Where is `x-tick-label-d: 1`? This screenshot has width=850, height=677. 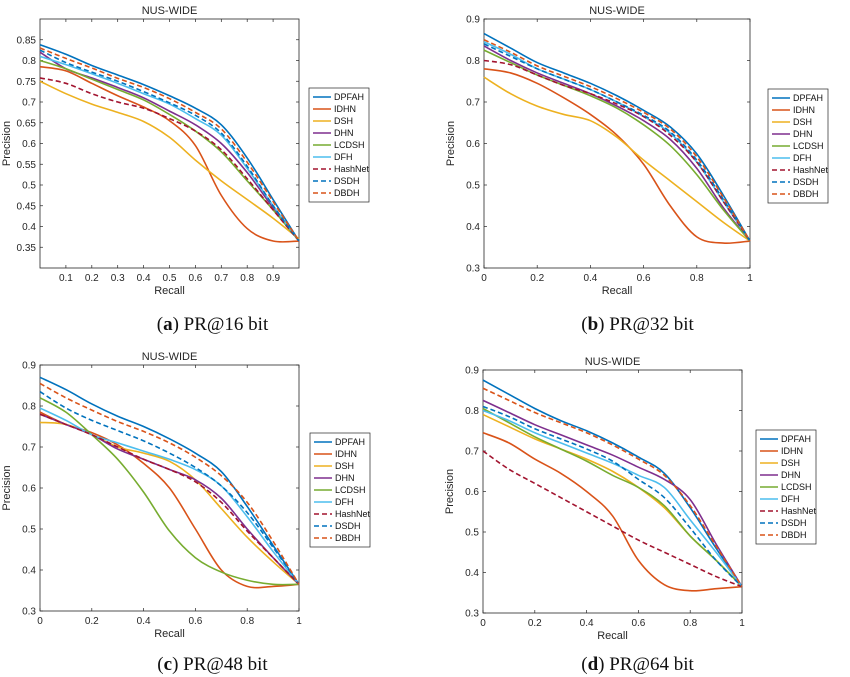
x-tick-label-d: 1 is located at coordinates (742, 623).